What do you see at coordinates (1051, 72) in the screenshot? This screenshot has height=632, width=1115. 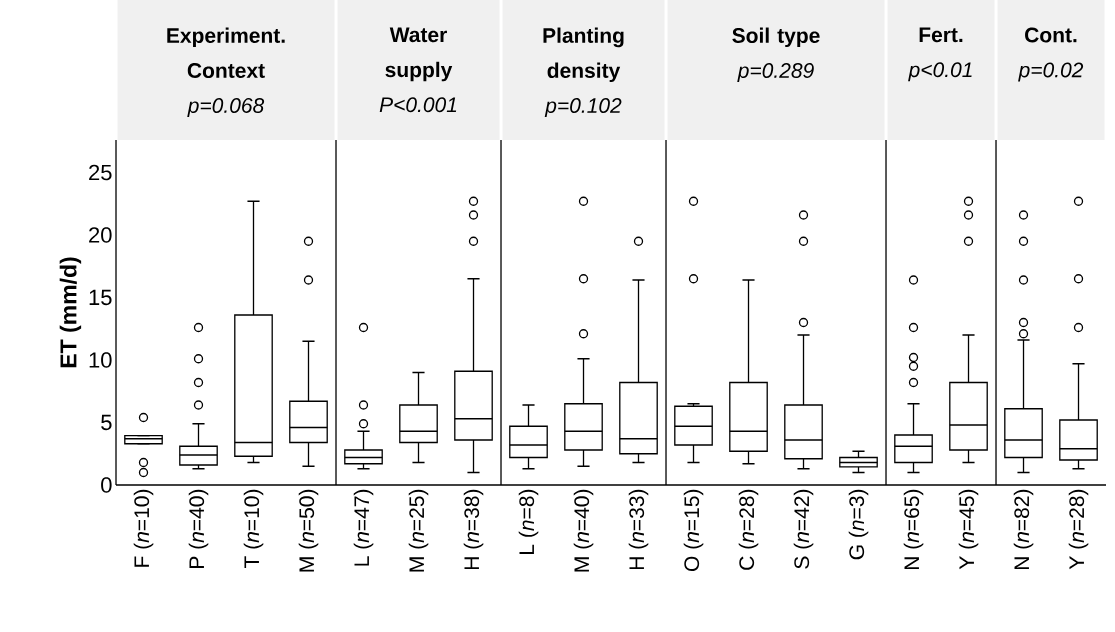 I see `chart-subtitle: p=0.02` at bounding box center [1051, 72].